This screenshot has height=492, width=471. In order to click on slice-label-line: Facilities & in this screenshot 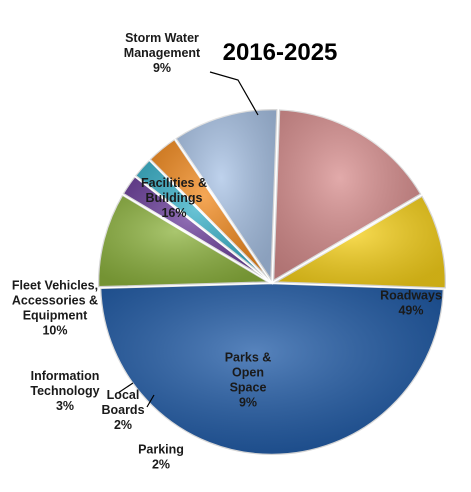, I will do `click(174, 183)`.